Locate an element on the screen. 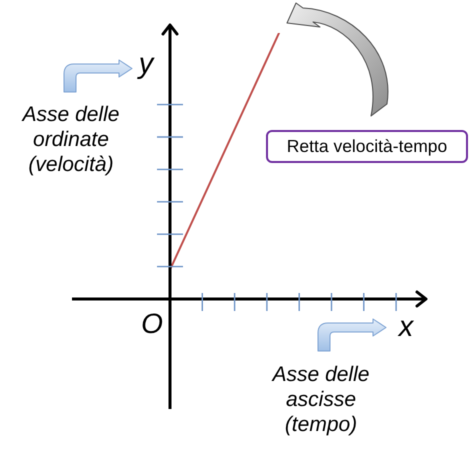 The image size is (474, 455). x-axis-title: x is located at coordinates (405, 327).